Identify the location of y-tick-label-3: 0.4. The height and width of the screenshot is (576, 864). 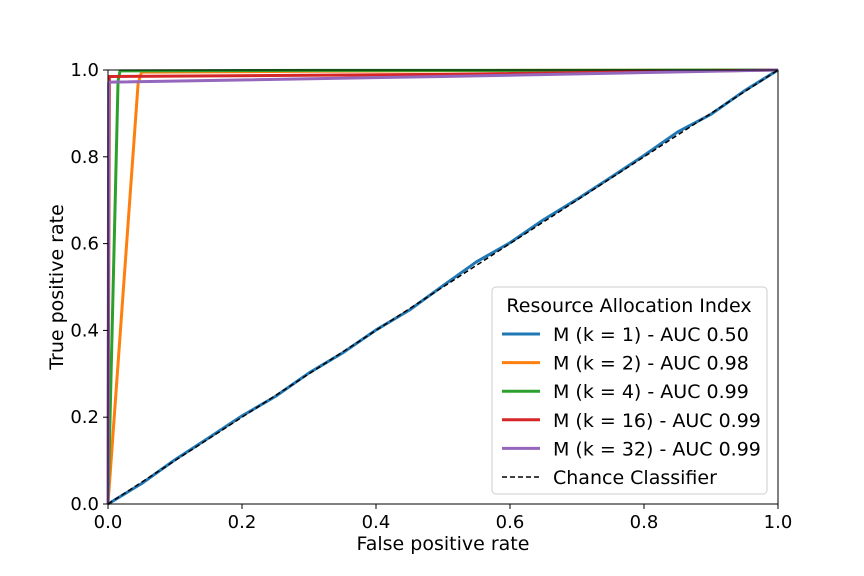
(84, 330).